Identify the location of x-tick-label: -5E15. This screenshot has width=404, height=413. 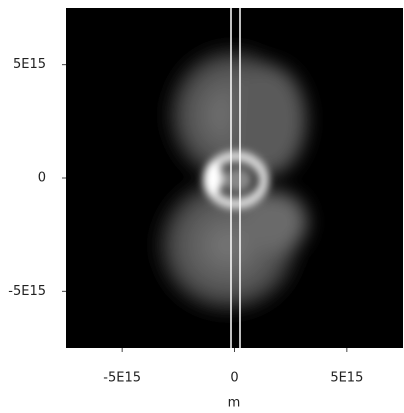
(122, 378).